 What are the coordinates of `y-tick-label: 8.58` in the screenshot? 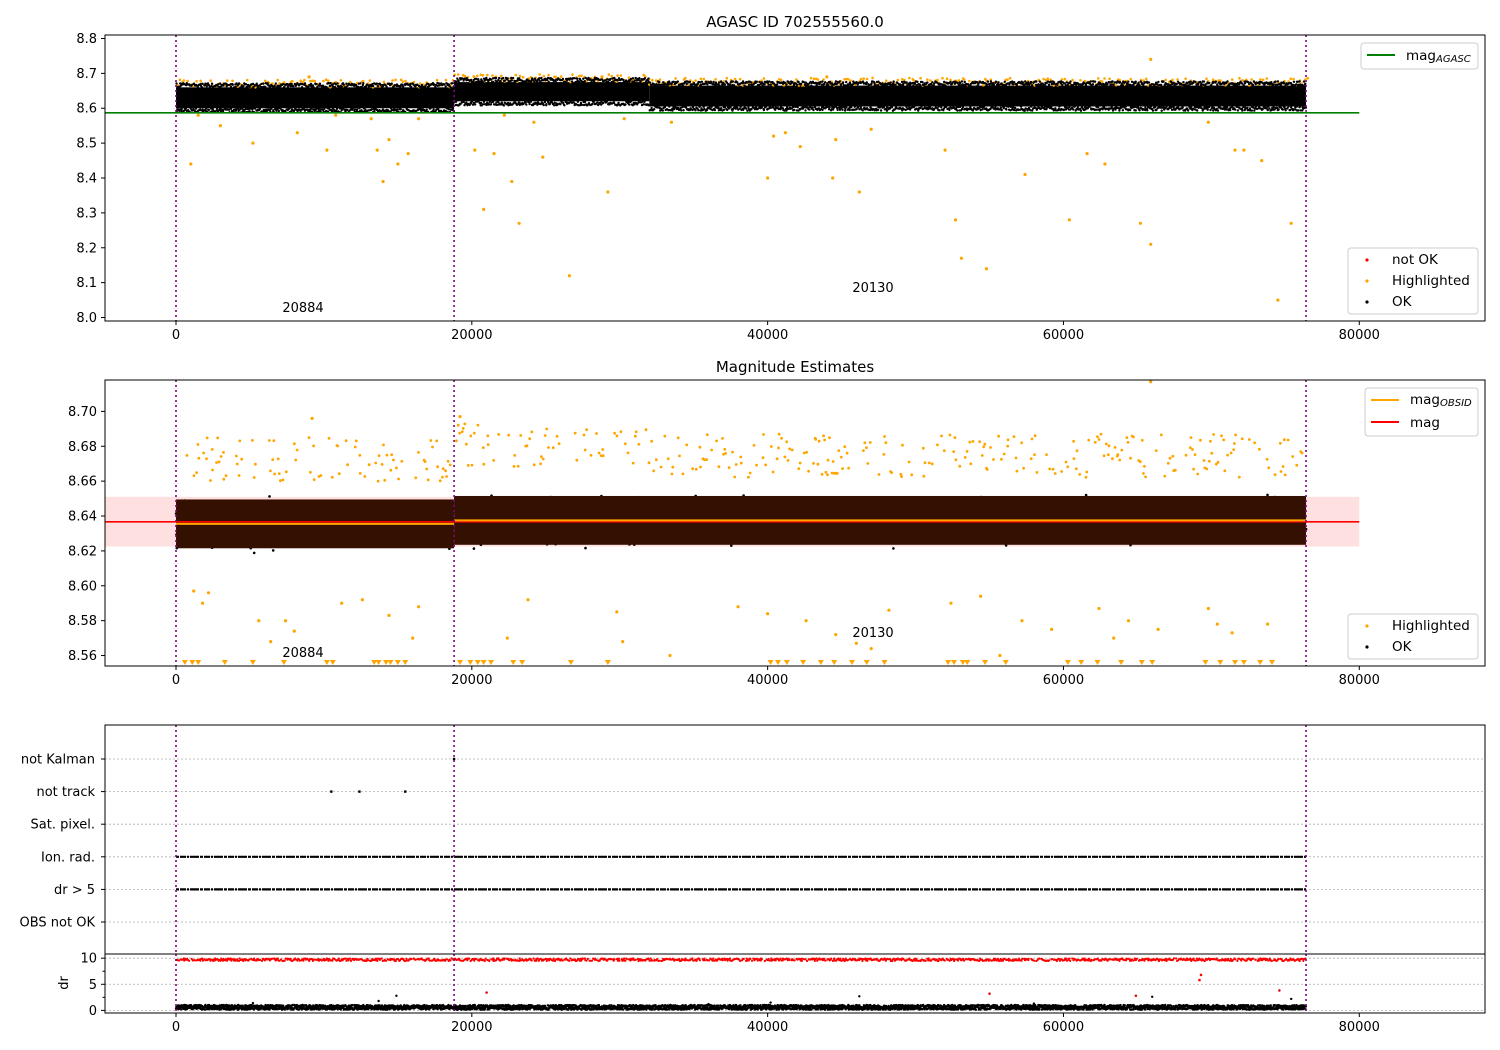 It's located at (82, 621).